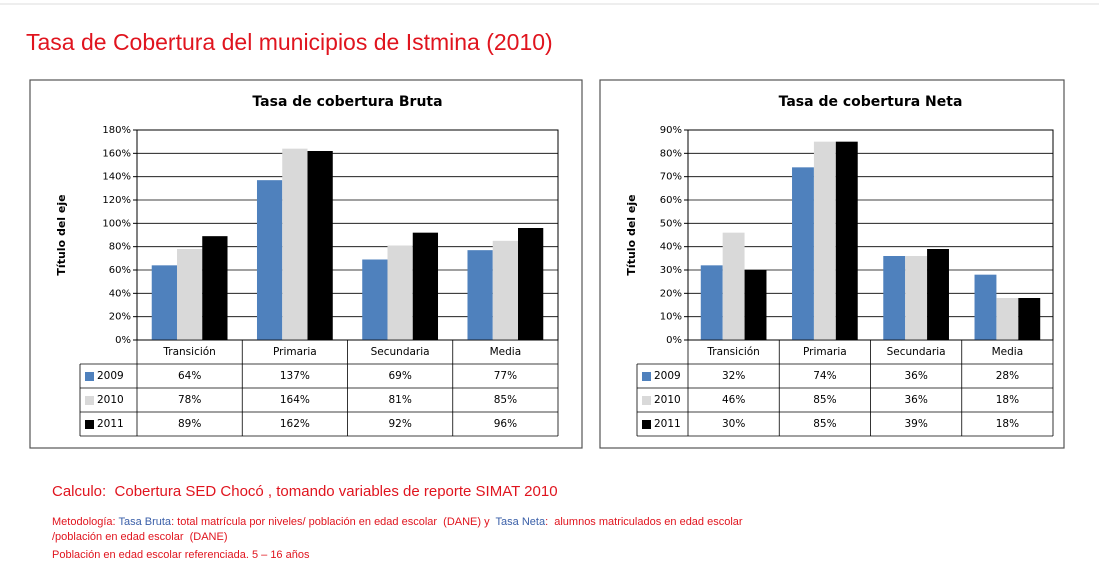 This screenshot has height=572, width=1099. What do you see at coordinates (295, 400) in the screenshot?
I see `data-label: 164%` at bounding box center [295, 400].